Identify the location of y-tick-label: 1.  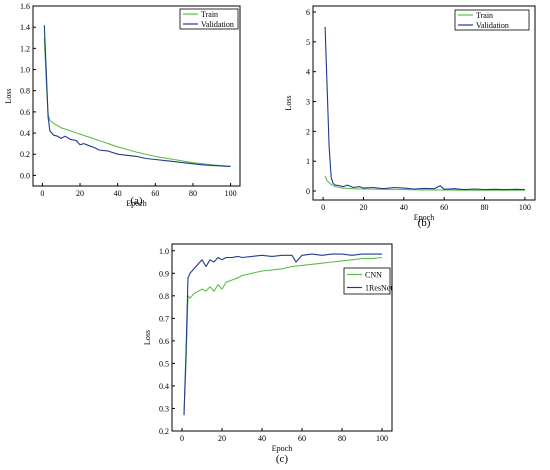
(308, 161).